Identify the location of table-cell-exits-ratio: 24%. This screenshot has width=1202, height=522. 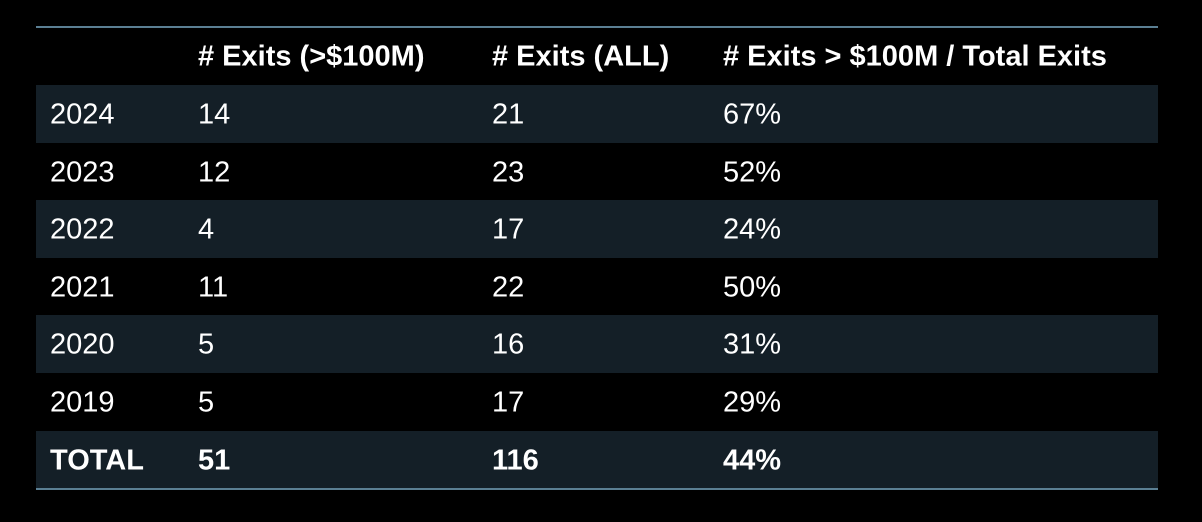
(752, 229).